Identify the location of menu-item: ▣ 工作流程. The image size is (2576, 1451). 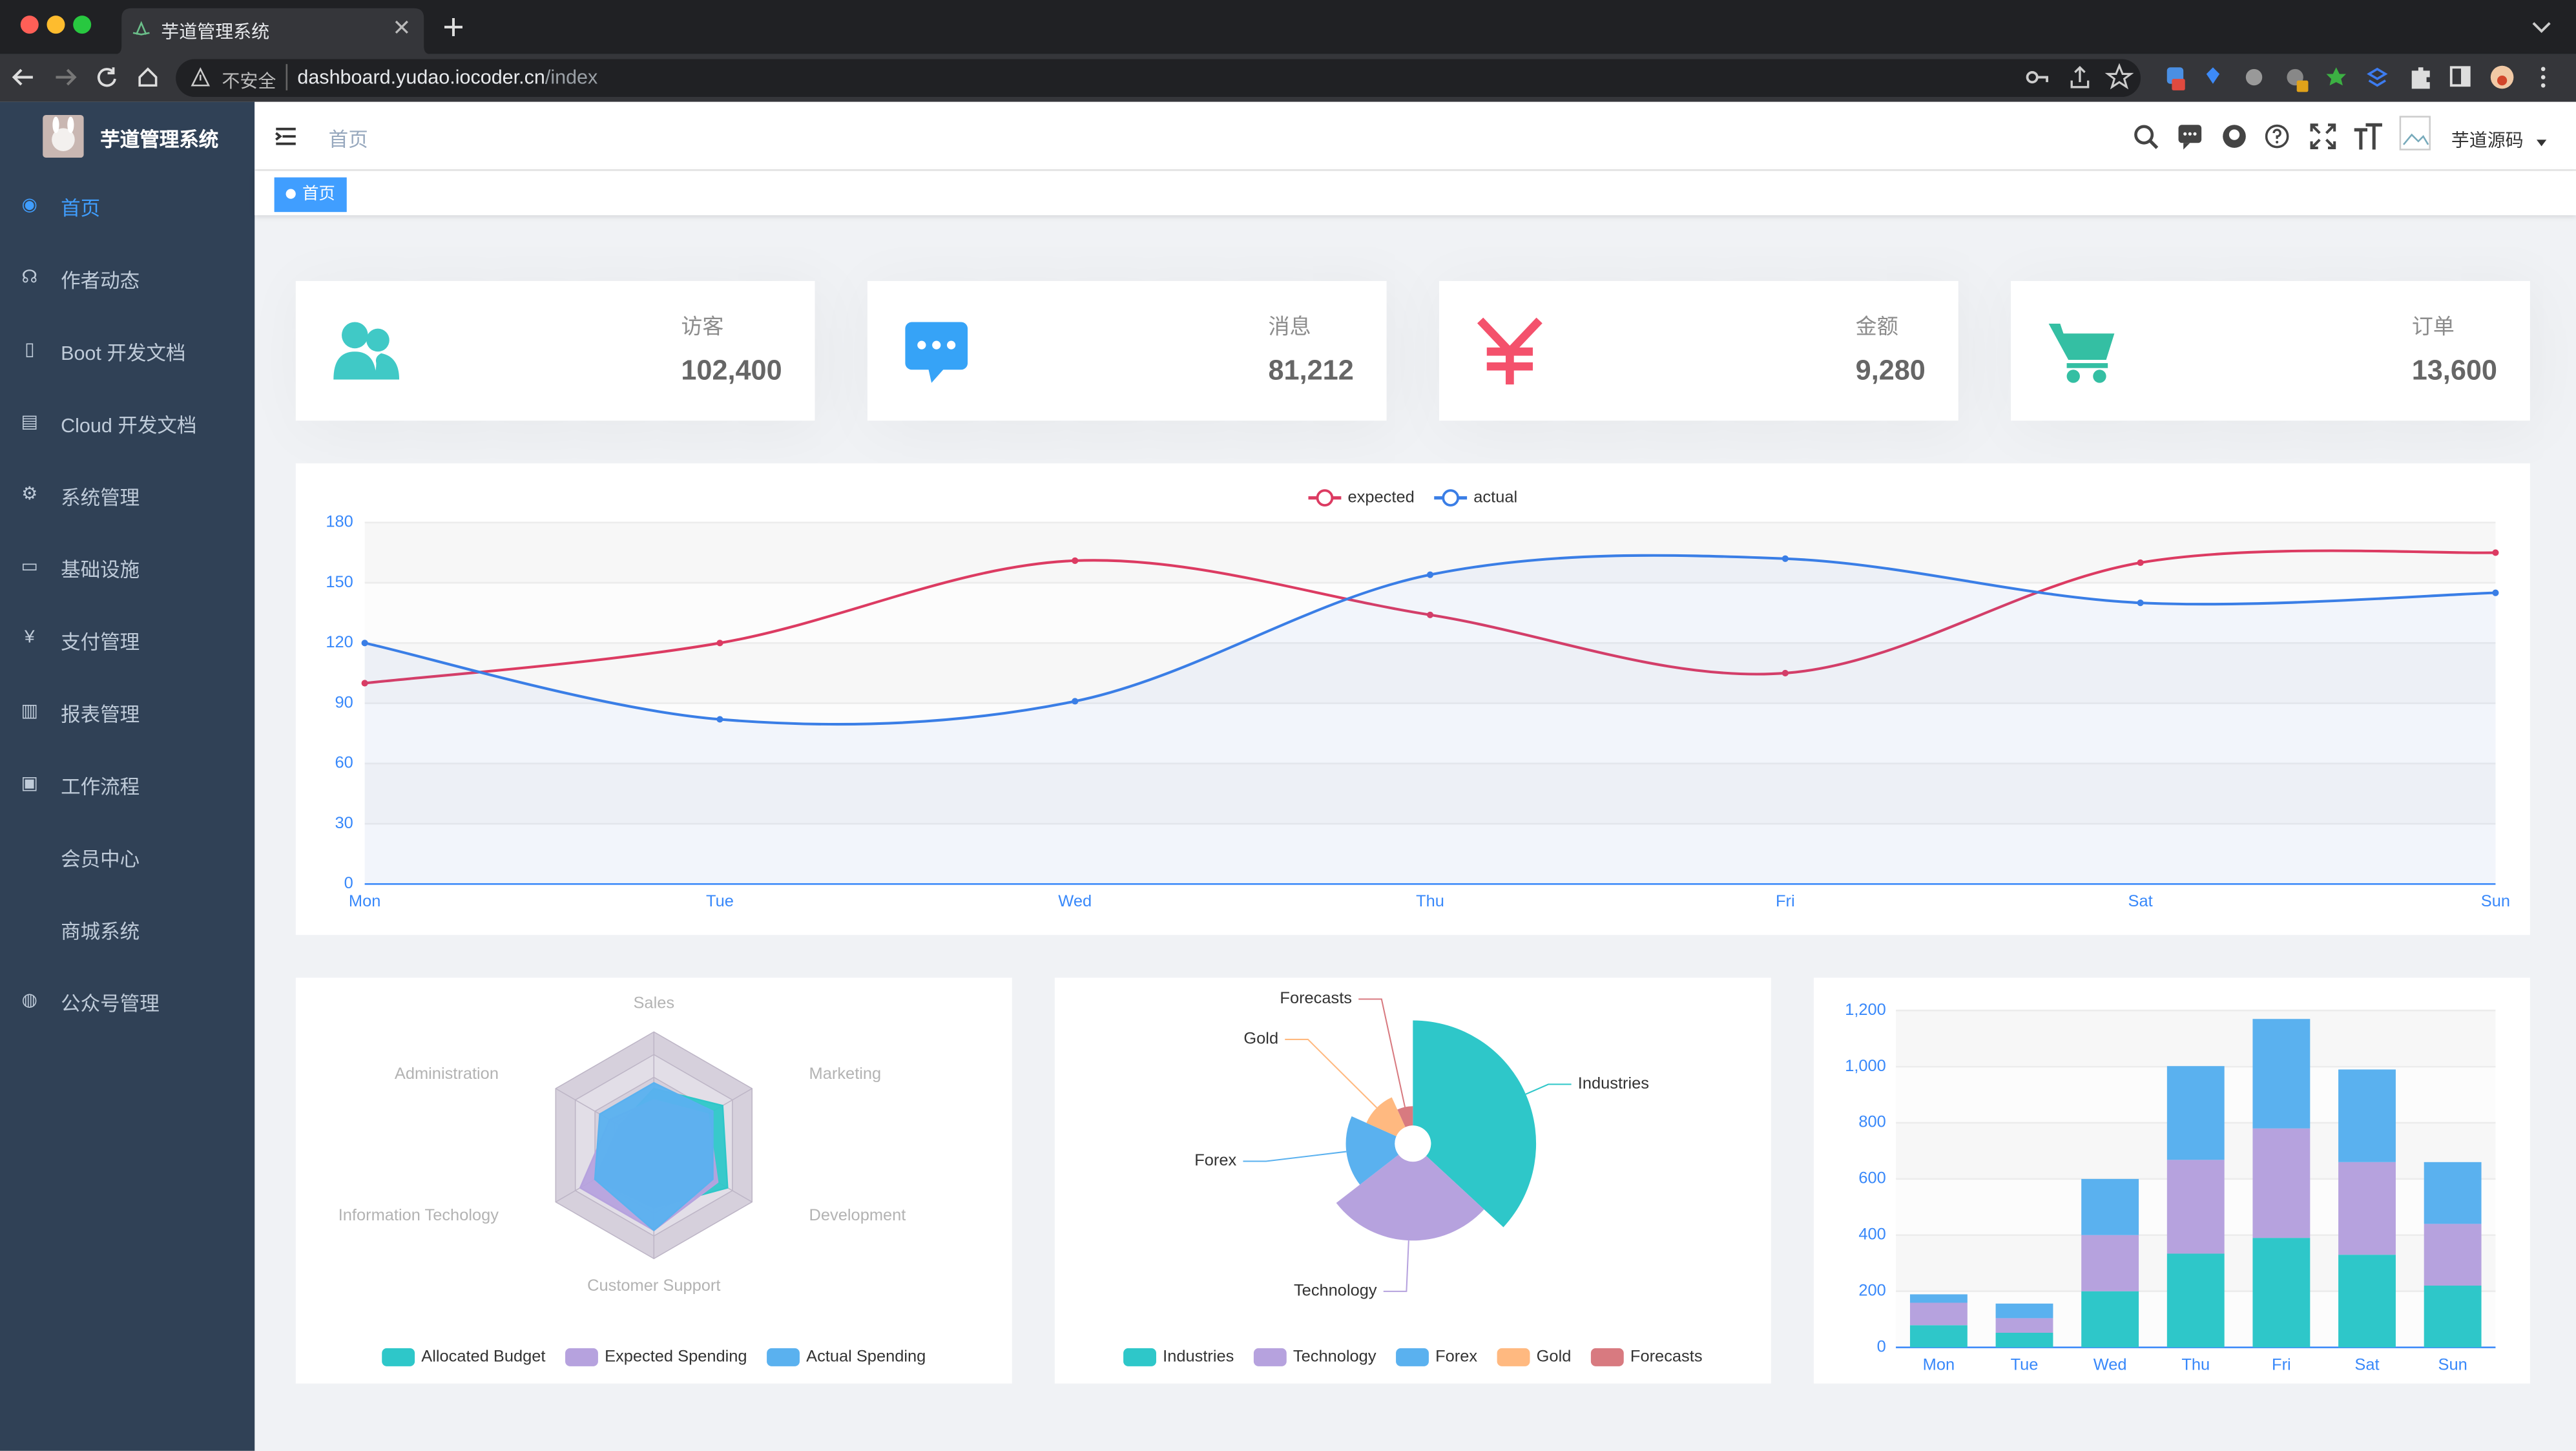
(127, 785).